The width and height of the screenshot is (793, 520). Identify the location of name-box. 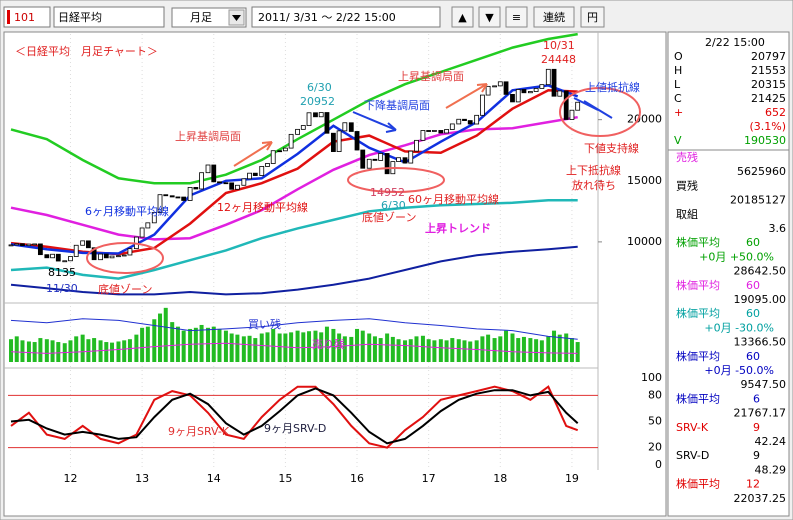
(109, 17).